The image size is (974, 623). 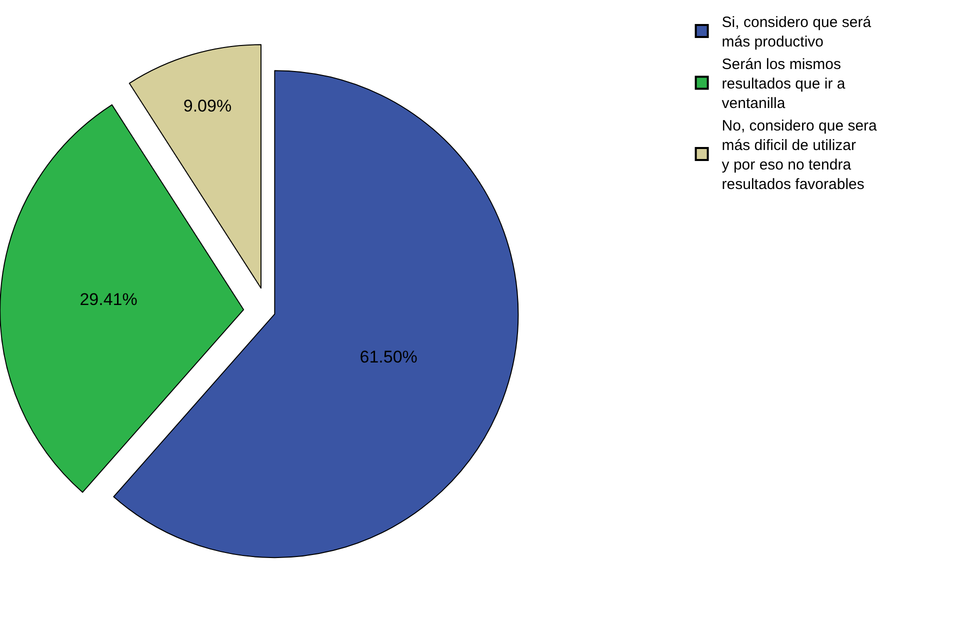 What do you see at coordinates (800, 156) in the screenshot?
I see `legend-label: No, considero que sera más dificil de utilizar y por eso no tendra resultados favorables` at bounding box center [800, 156].